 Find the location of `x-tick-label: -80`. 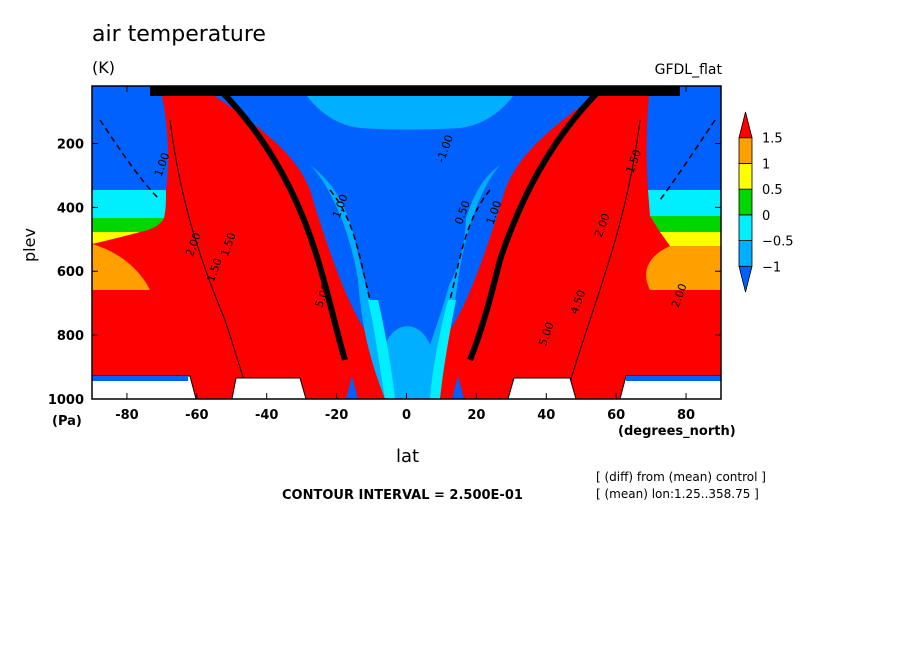

x-tick-label: -80 is located at coordinates (127, 415).